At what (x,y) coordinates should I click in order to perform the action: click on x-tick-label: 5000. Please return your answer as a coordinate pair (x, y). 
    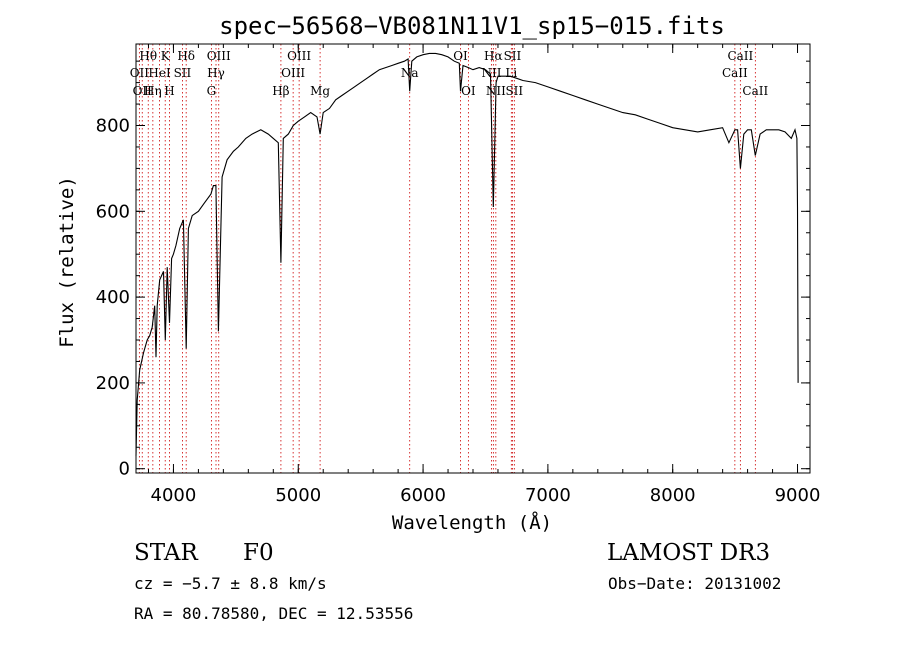
    Looking at the image, I should click on (298, 495).